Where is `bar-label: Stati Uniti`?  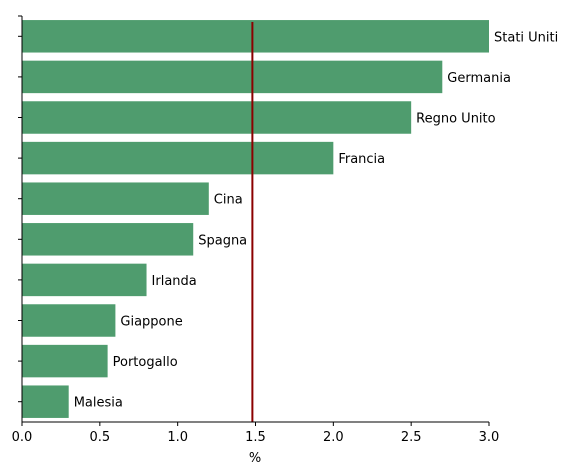 bar-label: Stati Uniti is located at coordinates (526, 37).